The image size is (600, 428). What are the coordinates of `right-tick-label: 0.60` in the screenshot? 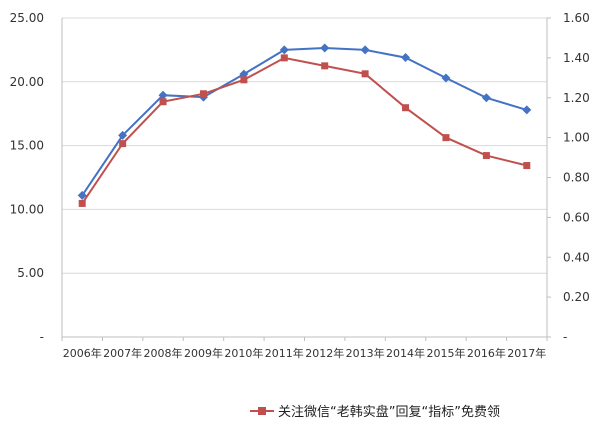 It's located at (576, 217).